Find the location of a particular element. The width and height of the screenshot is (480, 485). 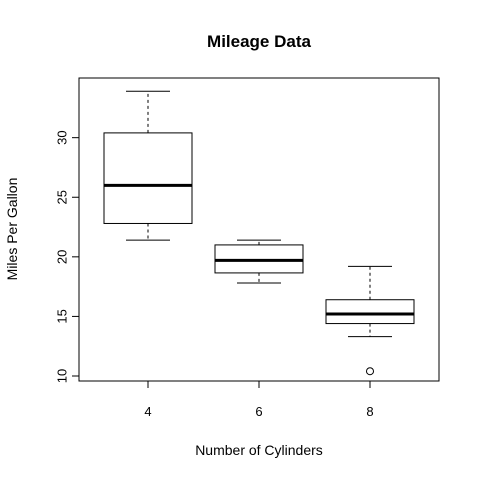

chart-title: Mileage Data is located at coordinates (259, 41).